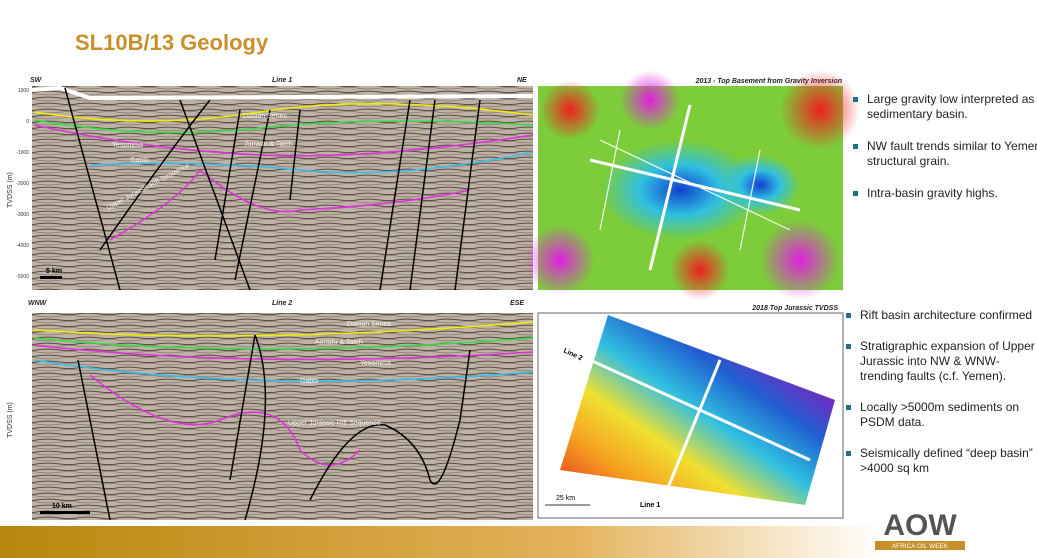 Image resolution: width=1037 pixels, height=558 pixels. I want to click on y-tick-label: -4000, so click(22, 246).